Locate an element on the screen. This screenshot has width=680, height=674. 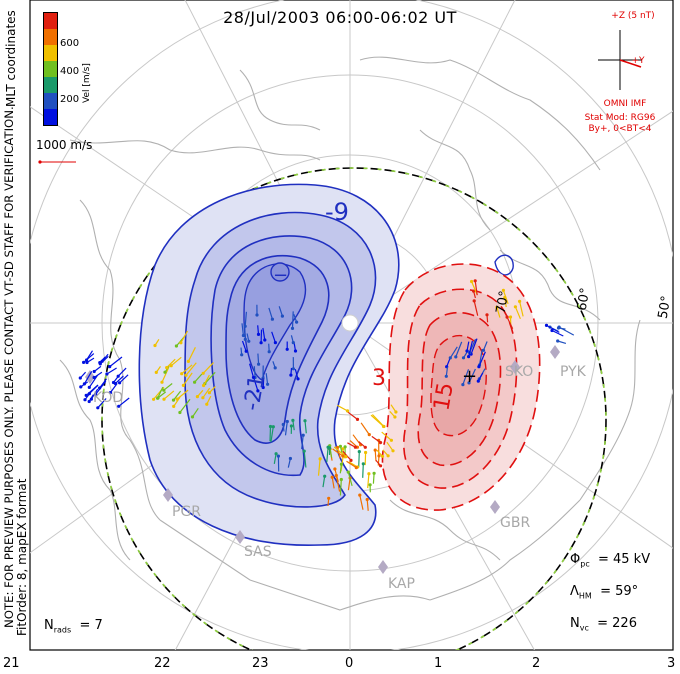
contour-label-neg-small: -9 is located at coordinates (337, 212).